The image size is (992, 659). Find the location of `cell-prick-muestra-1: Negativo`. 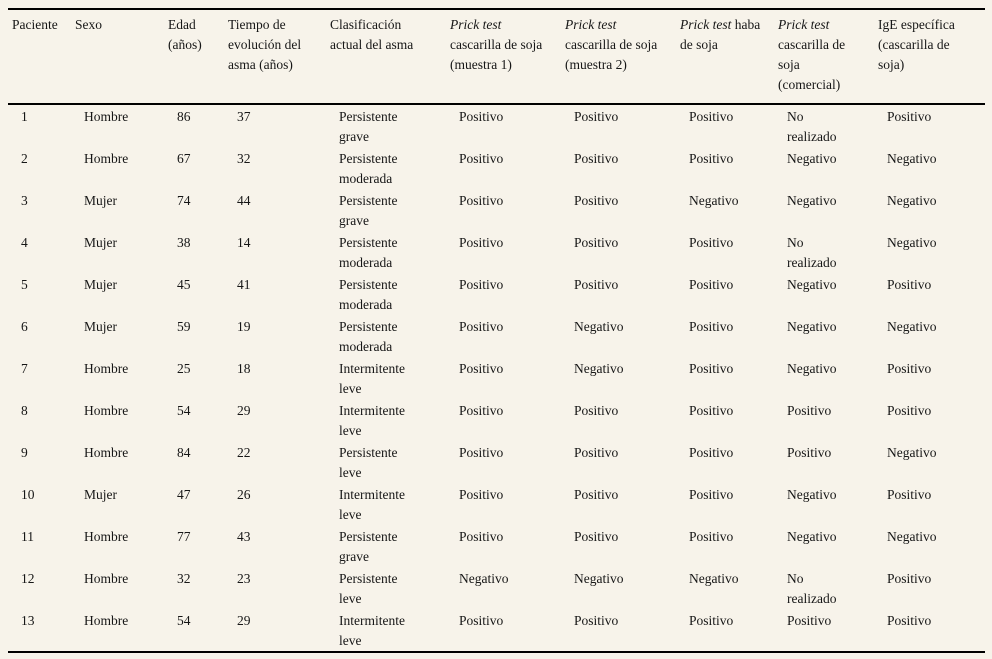

cell-prick-muestra-1: Negativo is located at coordinates (484, 578).